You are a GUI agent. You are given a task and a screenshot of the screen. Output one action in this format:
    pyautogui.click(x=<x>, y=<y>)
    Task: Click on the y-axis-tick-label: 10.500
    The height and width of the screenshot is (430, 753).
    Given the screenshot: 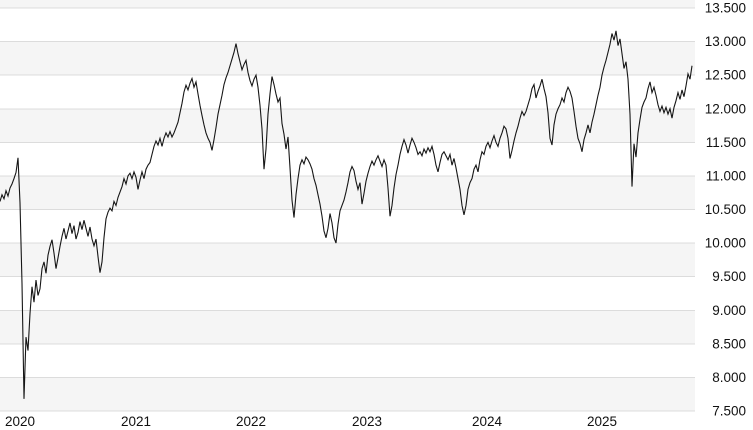 What is the action you would take?
    pyautogui.click(x=725, y=209)
    